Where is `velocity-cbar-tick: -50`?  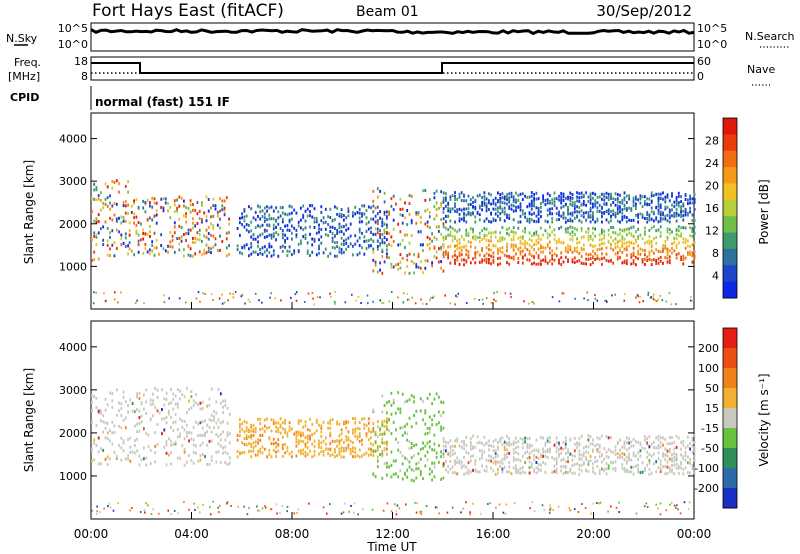
velocity-cbar-tick: -50 is located at coordinates (710, 448).